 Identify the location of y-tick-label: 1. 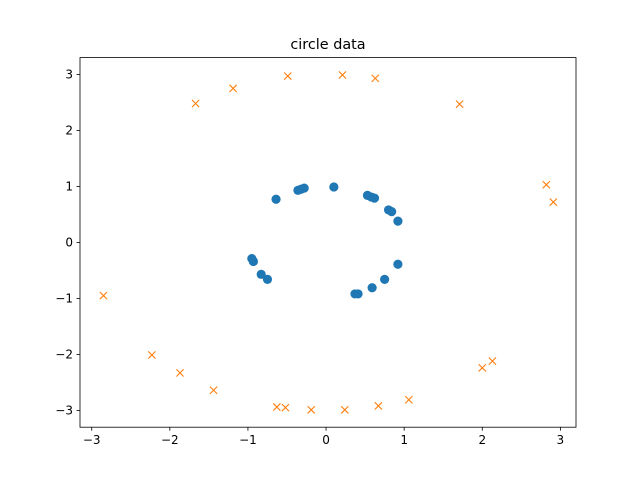
(69, 187).